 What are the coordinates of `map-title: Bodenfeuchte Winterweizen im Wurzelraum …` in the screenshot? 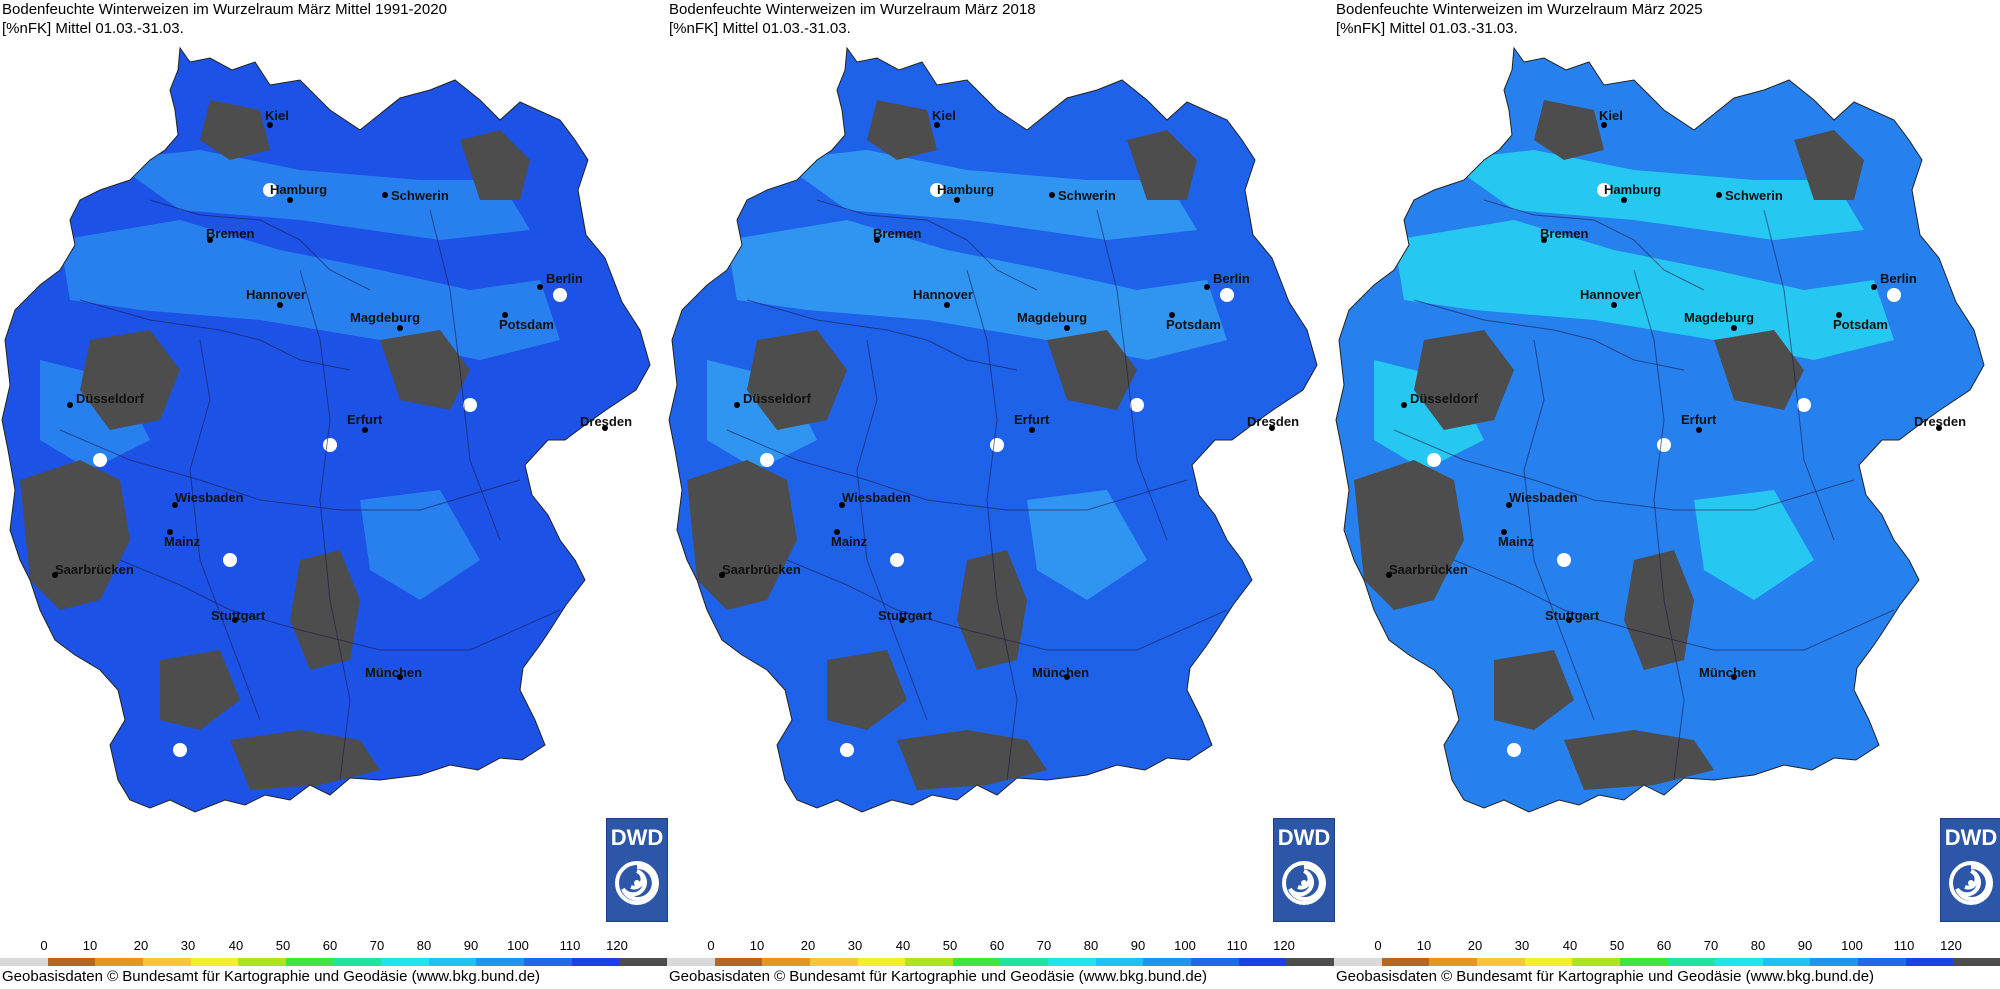 It's located at (1519, 19).